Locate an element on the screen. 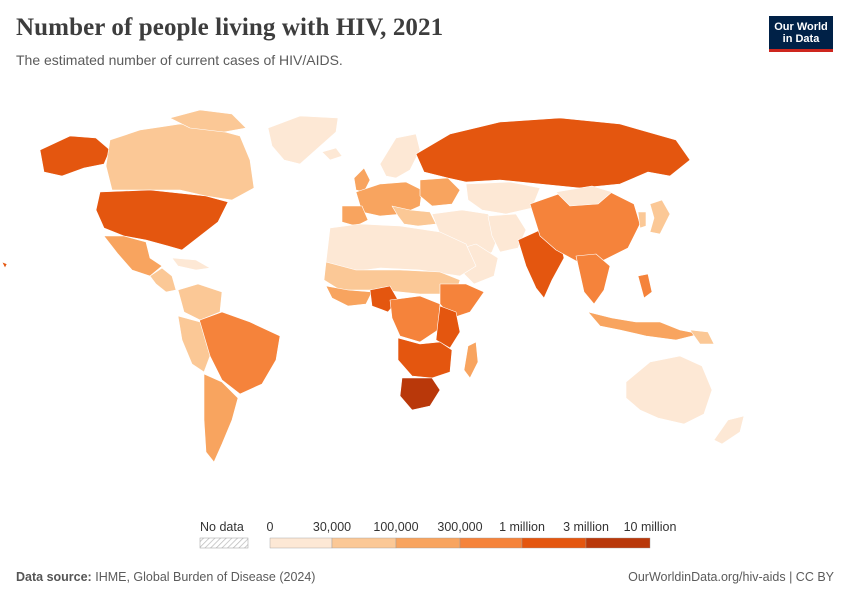  region-korea is located at coordinates (642, 220).